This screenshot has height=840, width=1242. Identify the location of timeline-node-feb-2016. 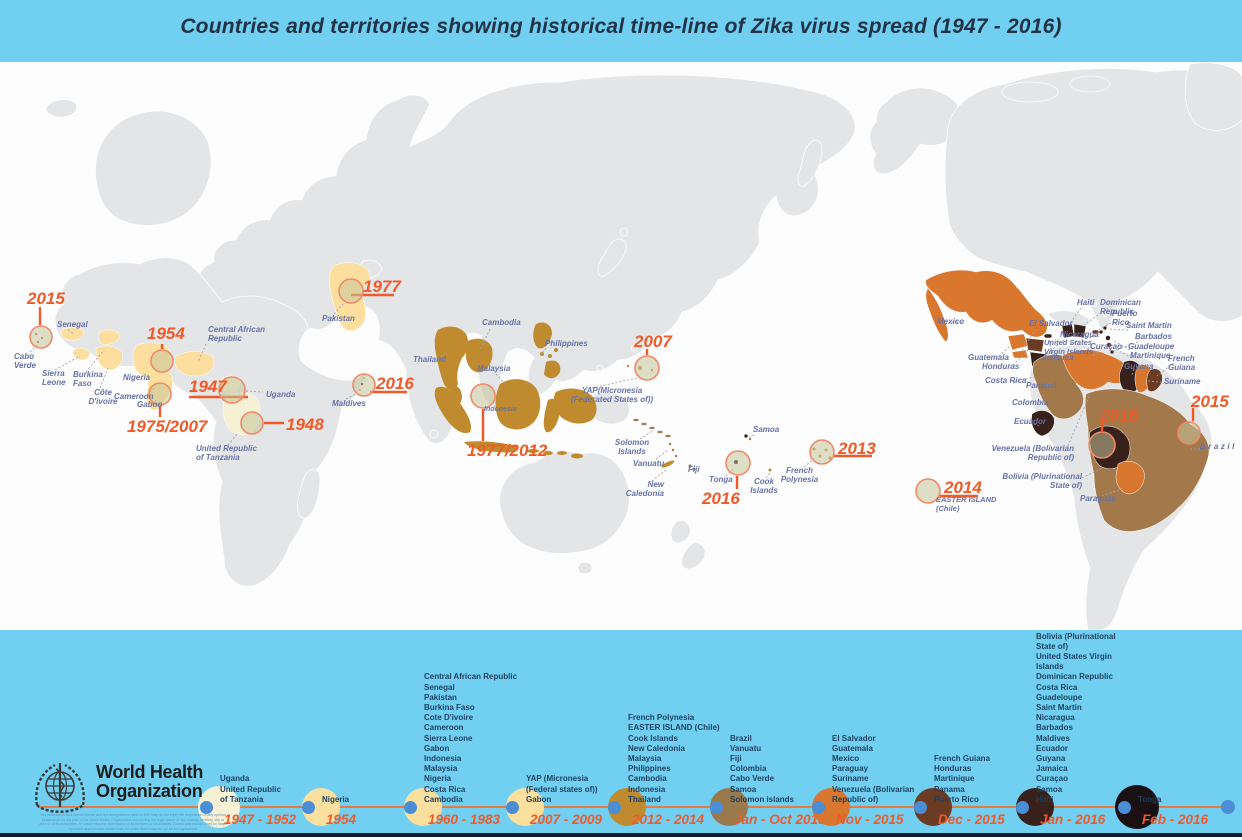
(1124, 807).